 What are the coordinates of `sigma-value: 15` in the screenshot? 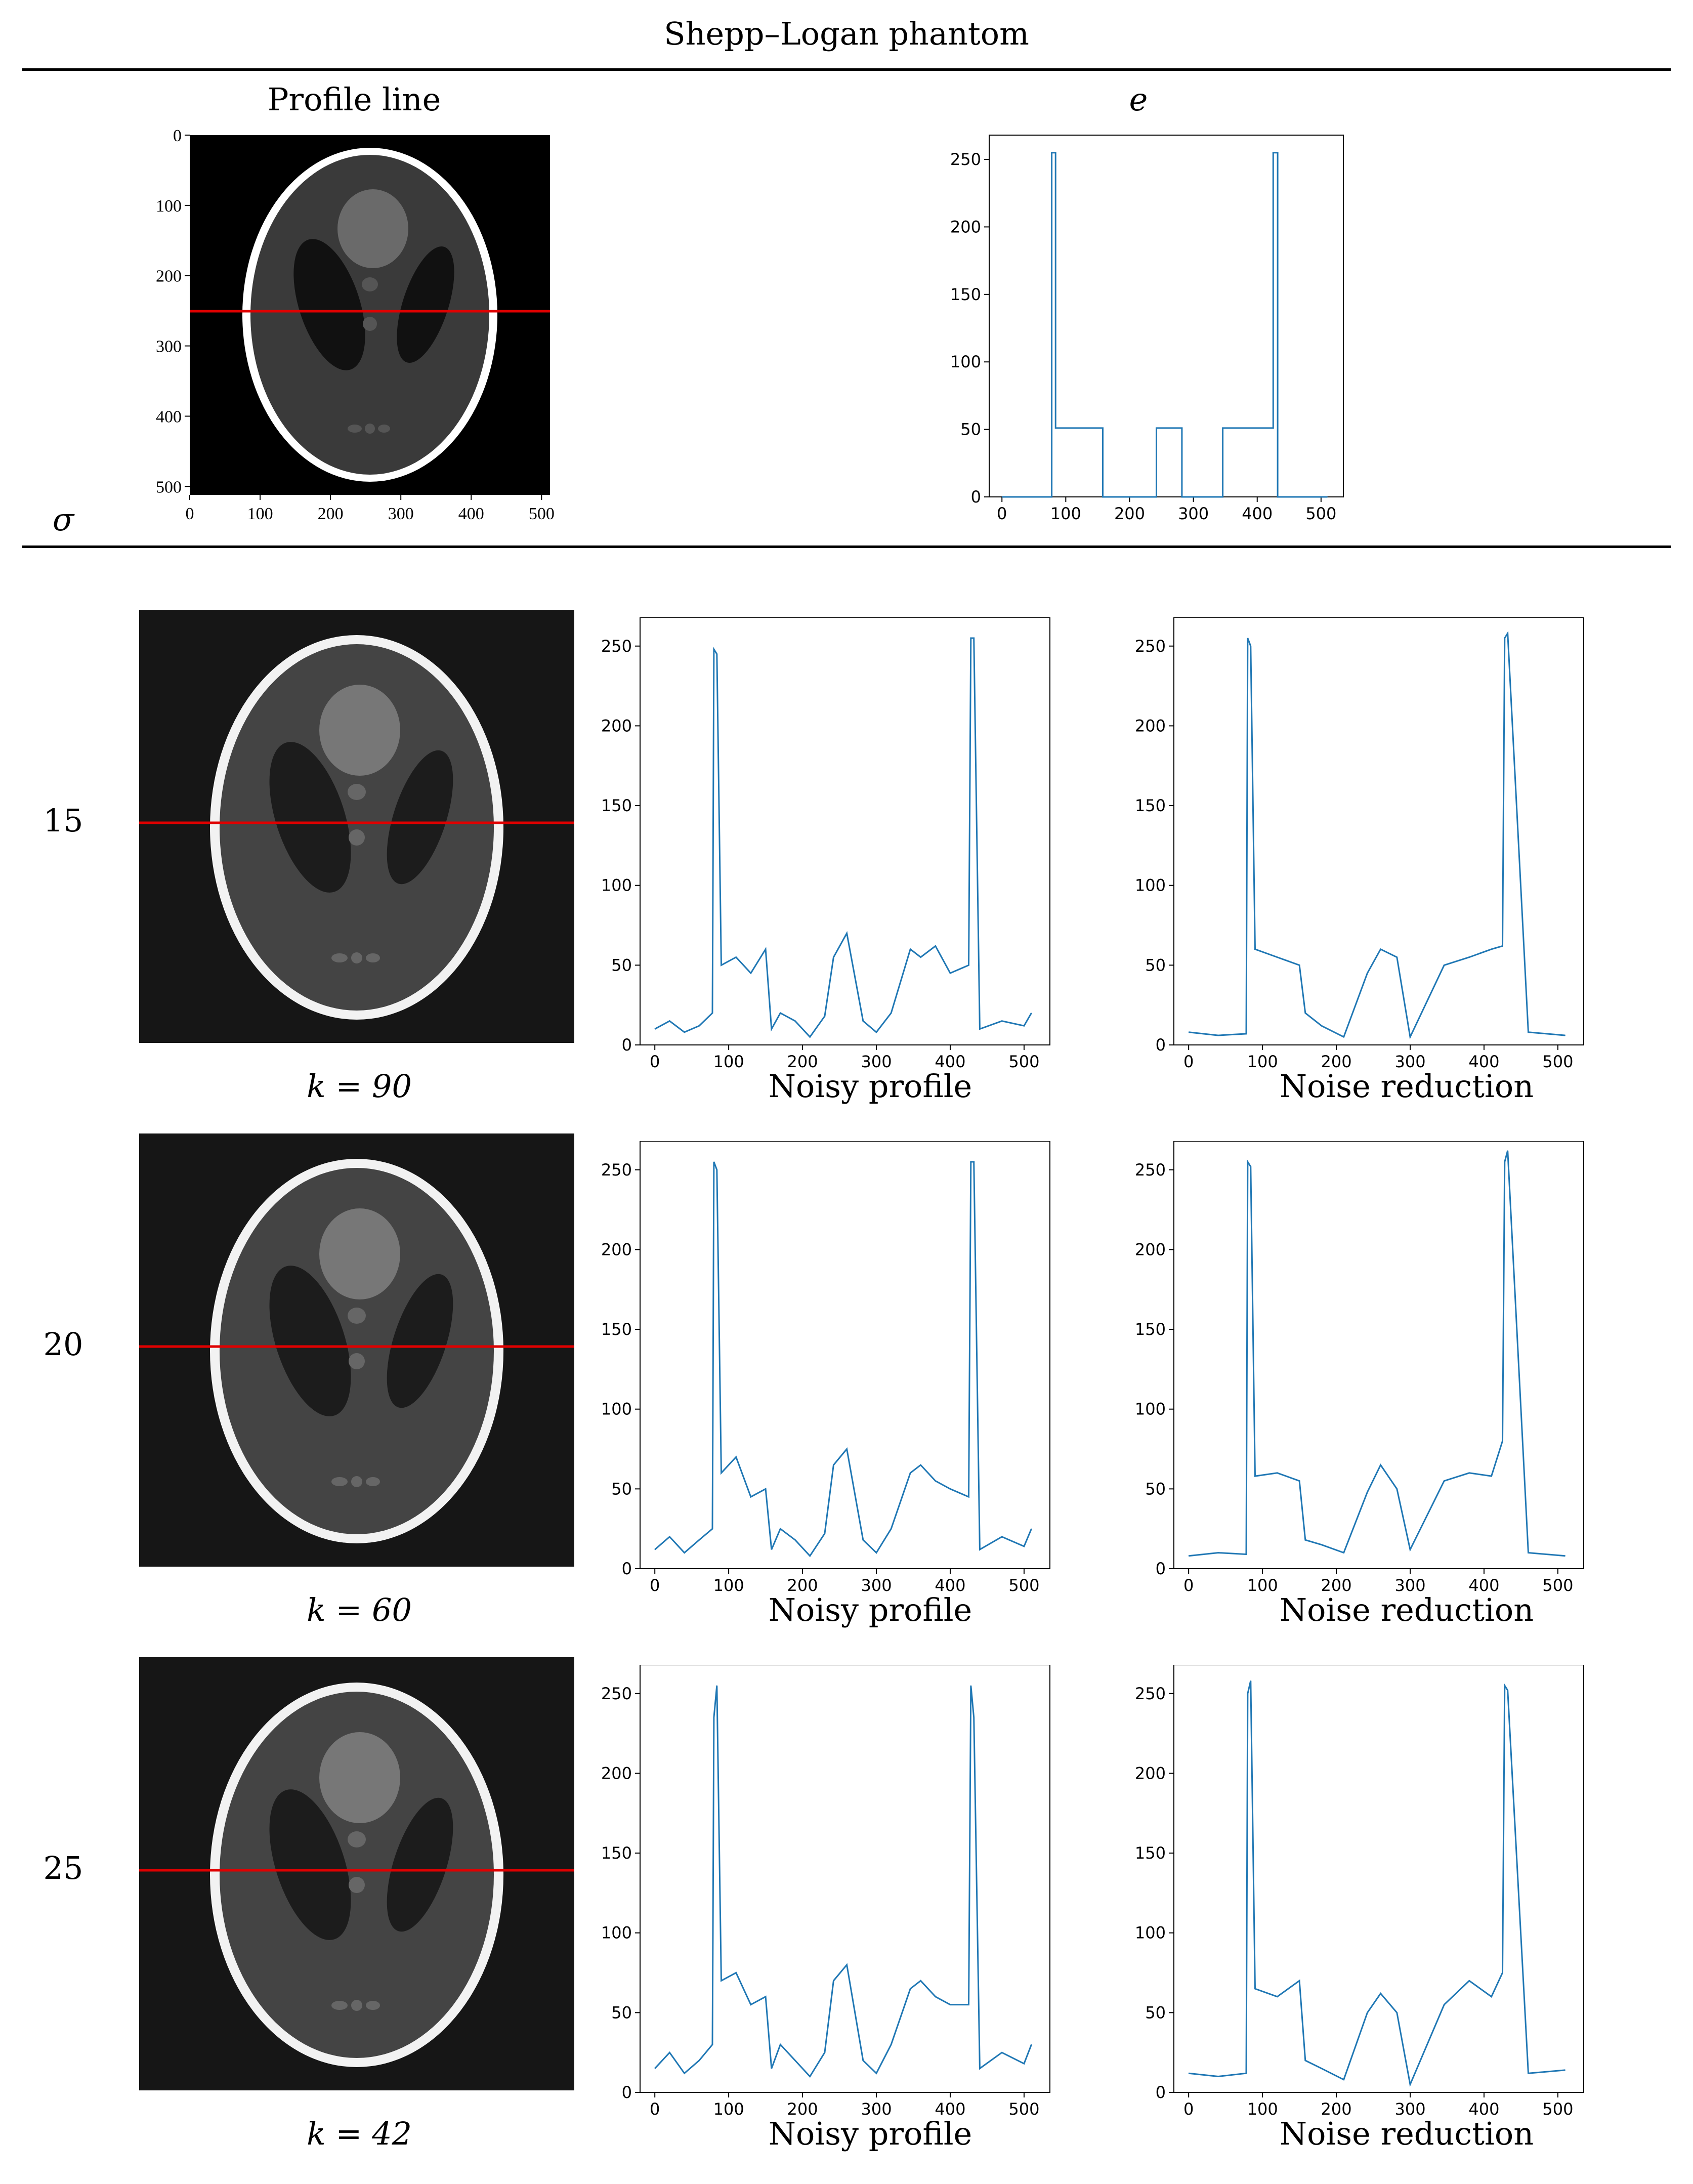 It's located at (63, 820).